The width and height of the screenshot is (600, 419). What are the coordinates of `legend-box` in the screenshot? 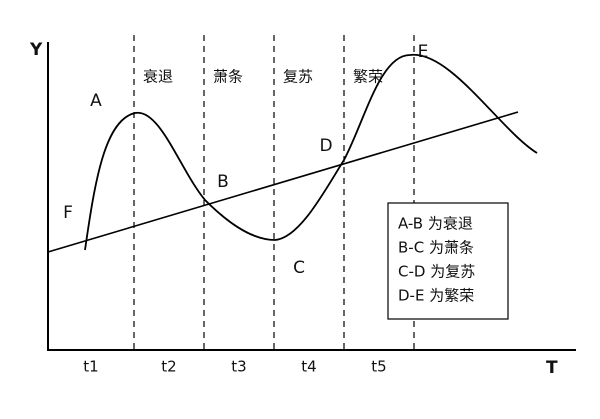 It's located at (448, 261).